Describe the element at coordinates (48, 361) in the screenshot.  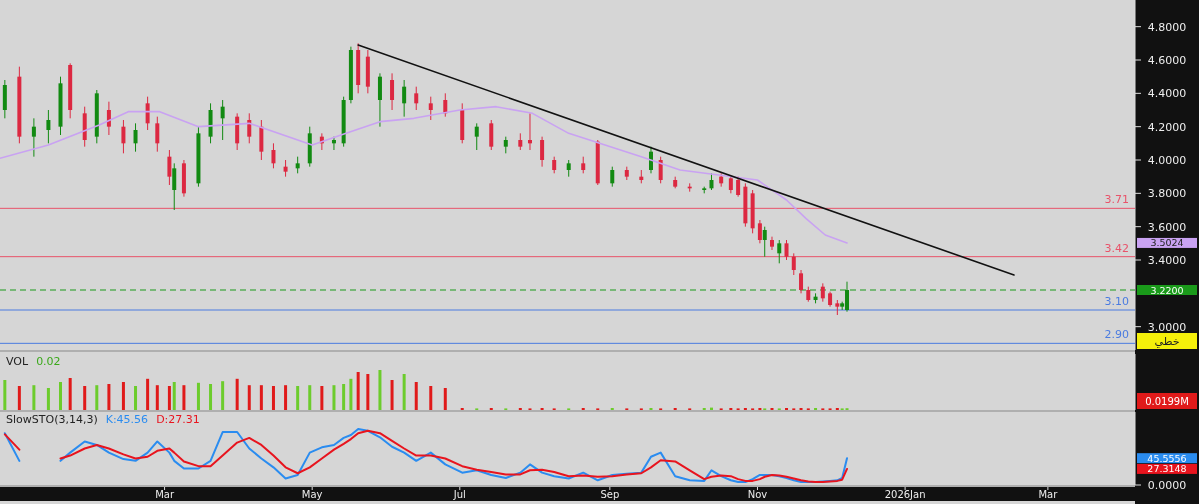
I see `text: 0.02` at that location.